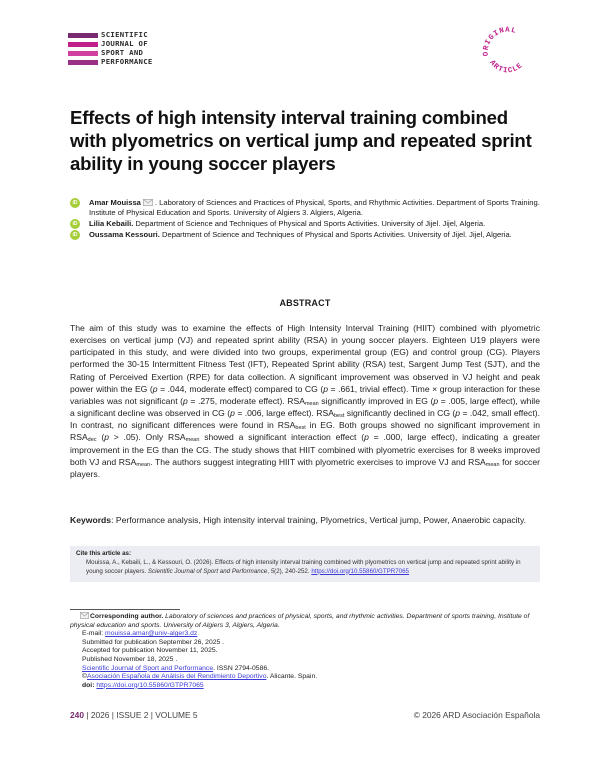  I want to click on svg-text: ARTICLE, so click(506, 67).